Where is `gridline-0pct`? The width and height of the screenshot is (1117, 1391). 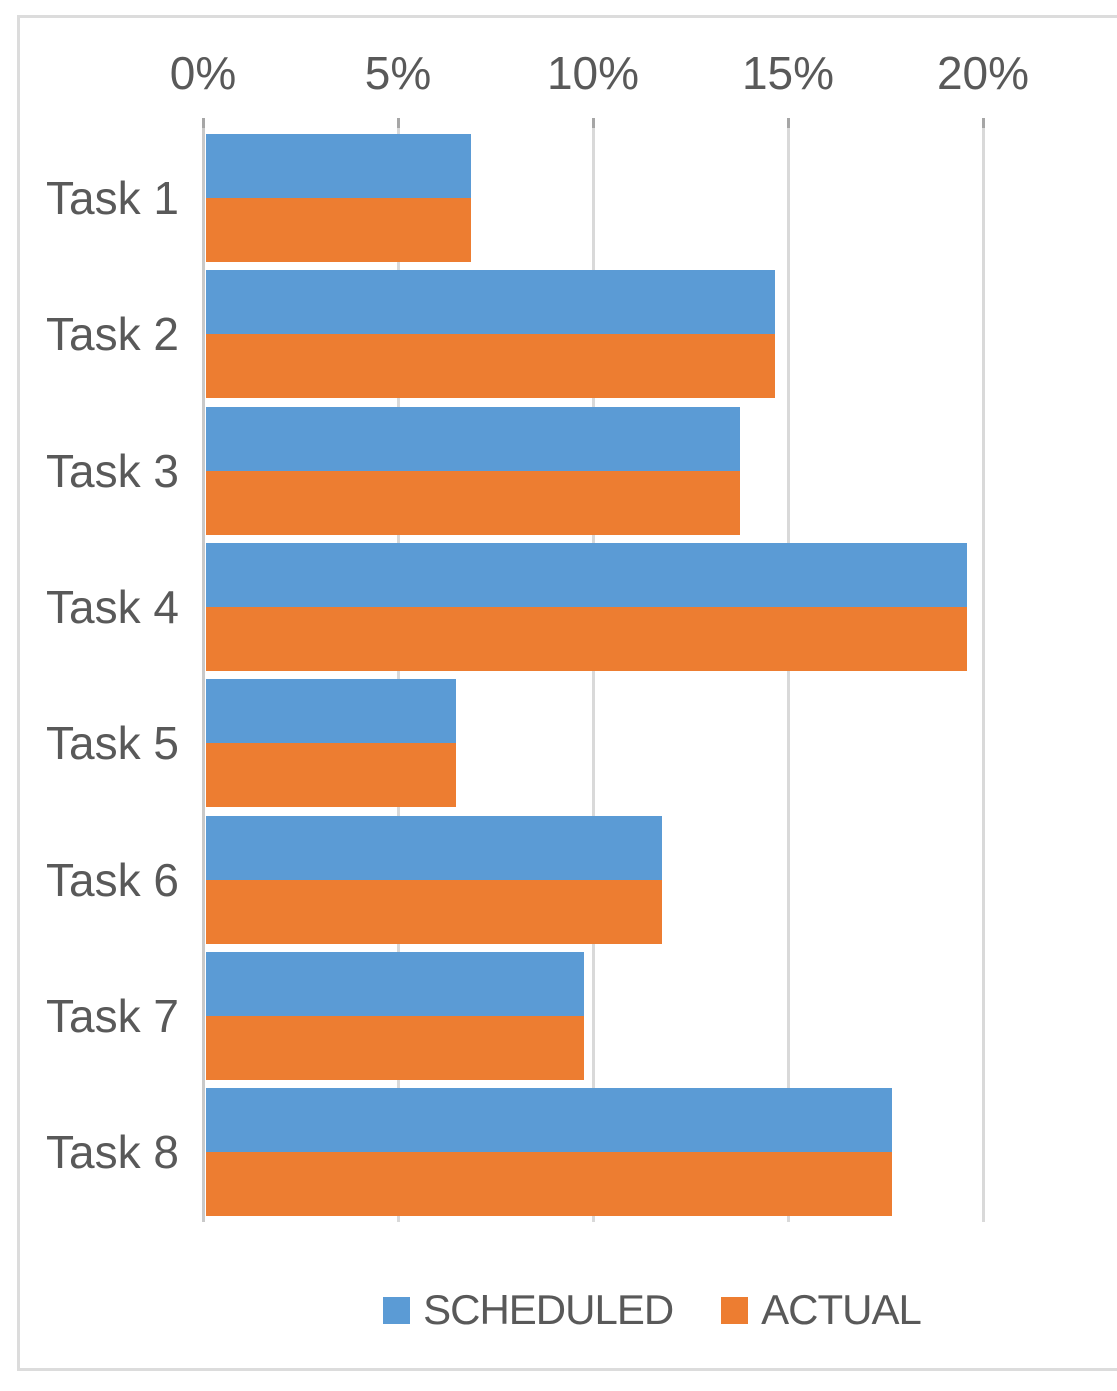 gridline-0pct is located at coordinates (203, 675).